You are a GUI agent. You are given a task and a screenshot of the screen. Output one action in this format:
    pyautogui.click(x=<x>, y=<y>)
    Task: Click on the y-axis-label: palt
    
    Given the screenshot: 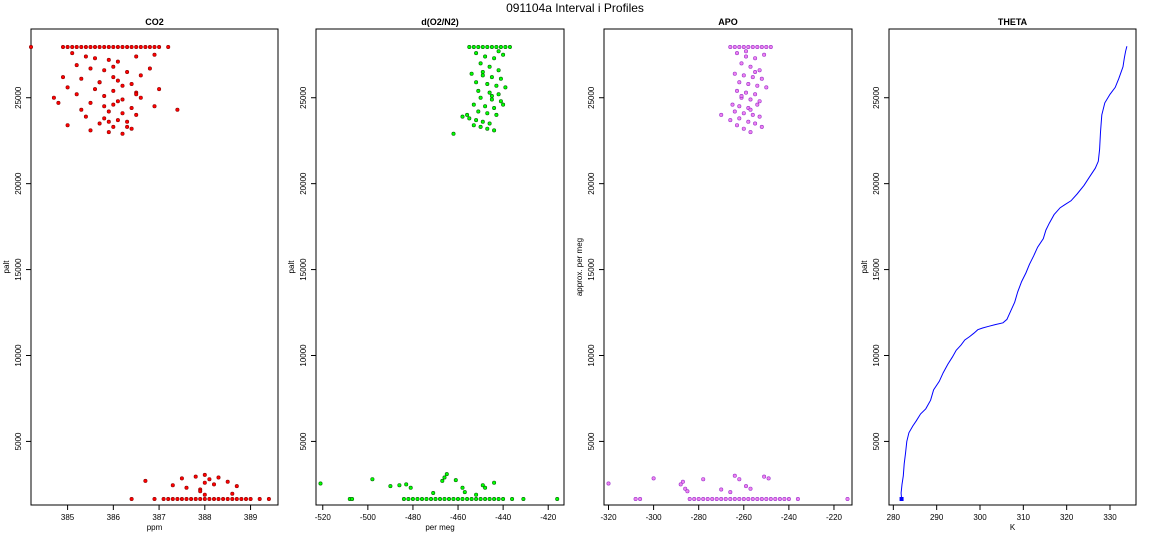 What is the action you would take?
    pyautogui.click(x=6, y=267)
    